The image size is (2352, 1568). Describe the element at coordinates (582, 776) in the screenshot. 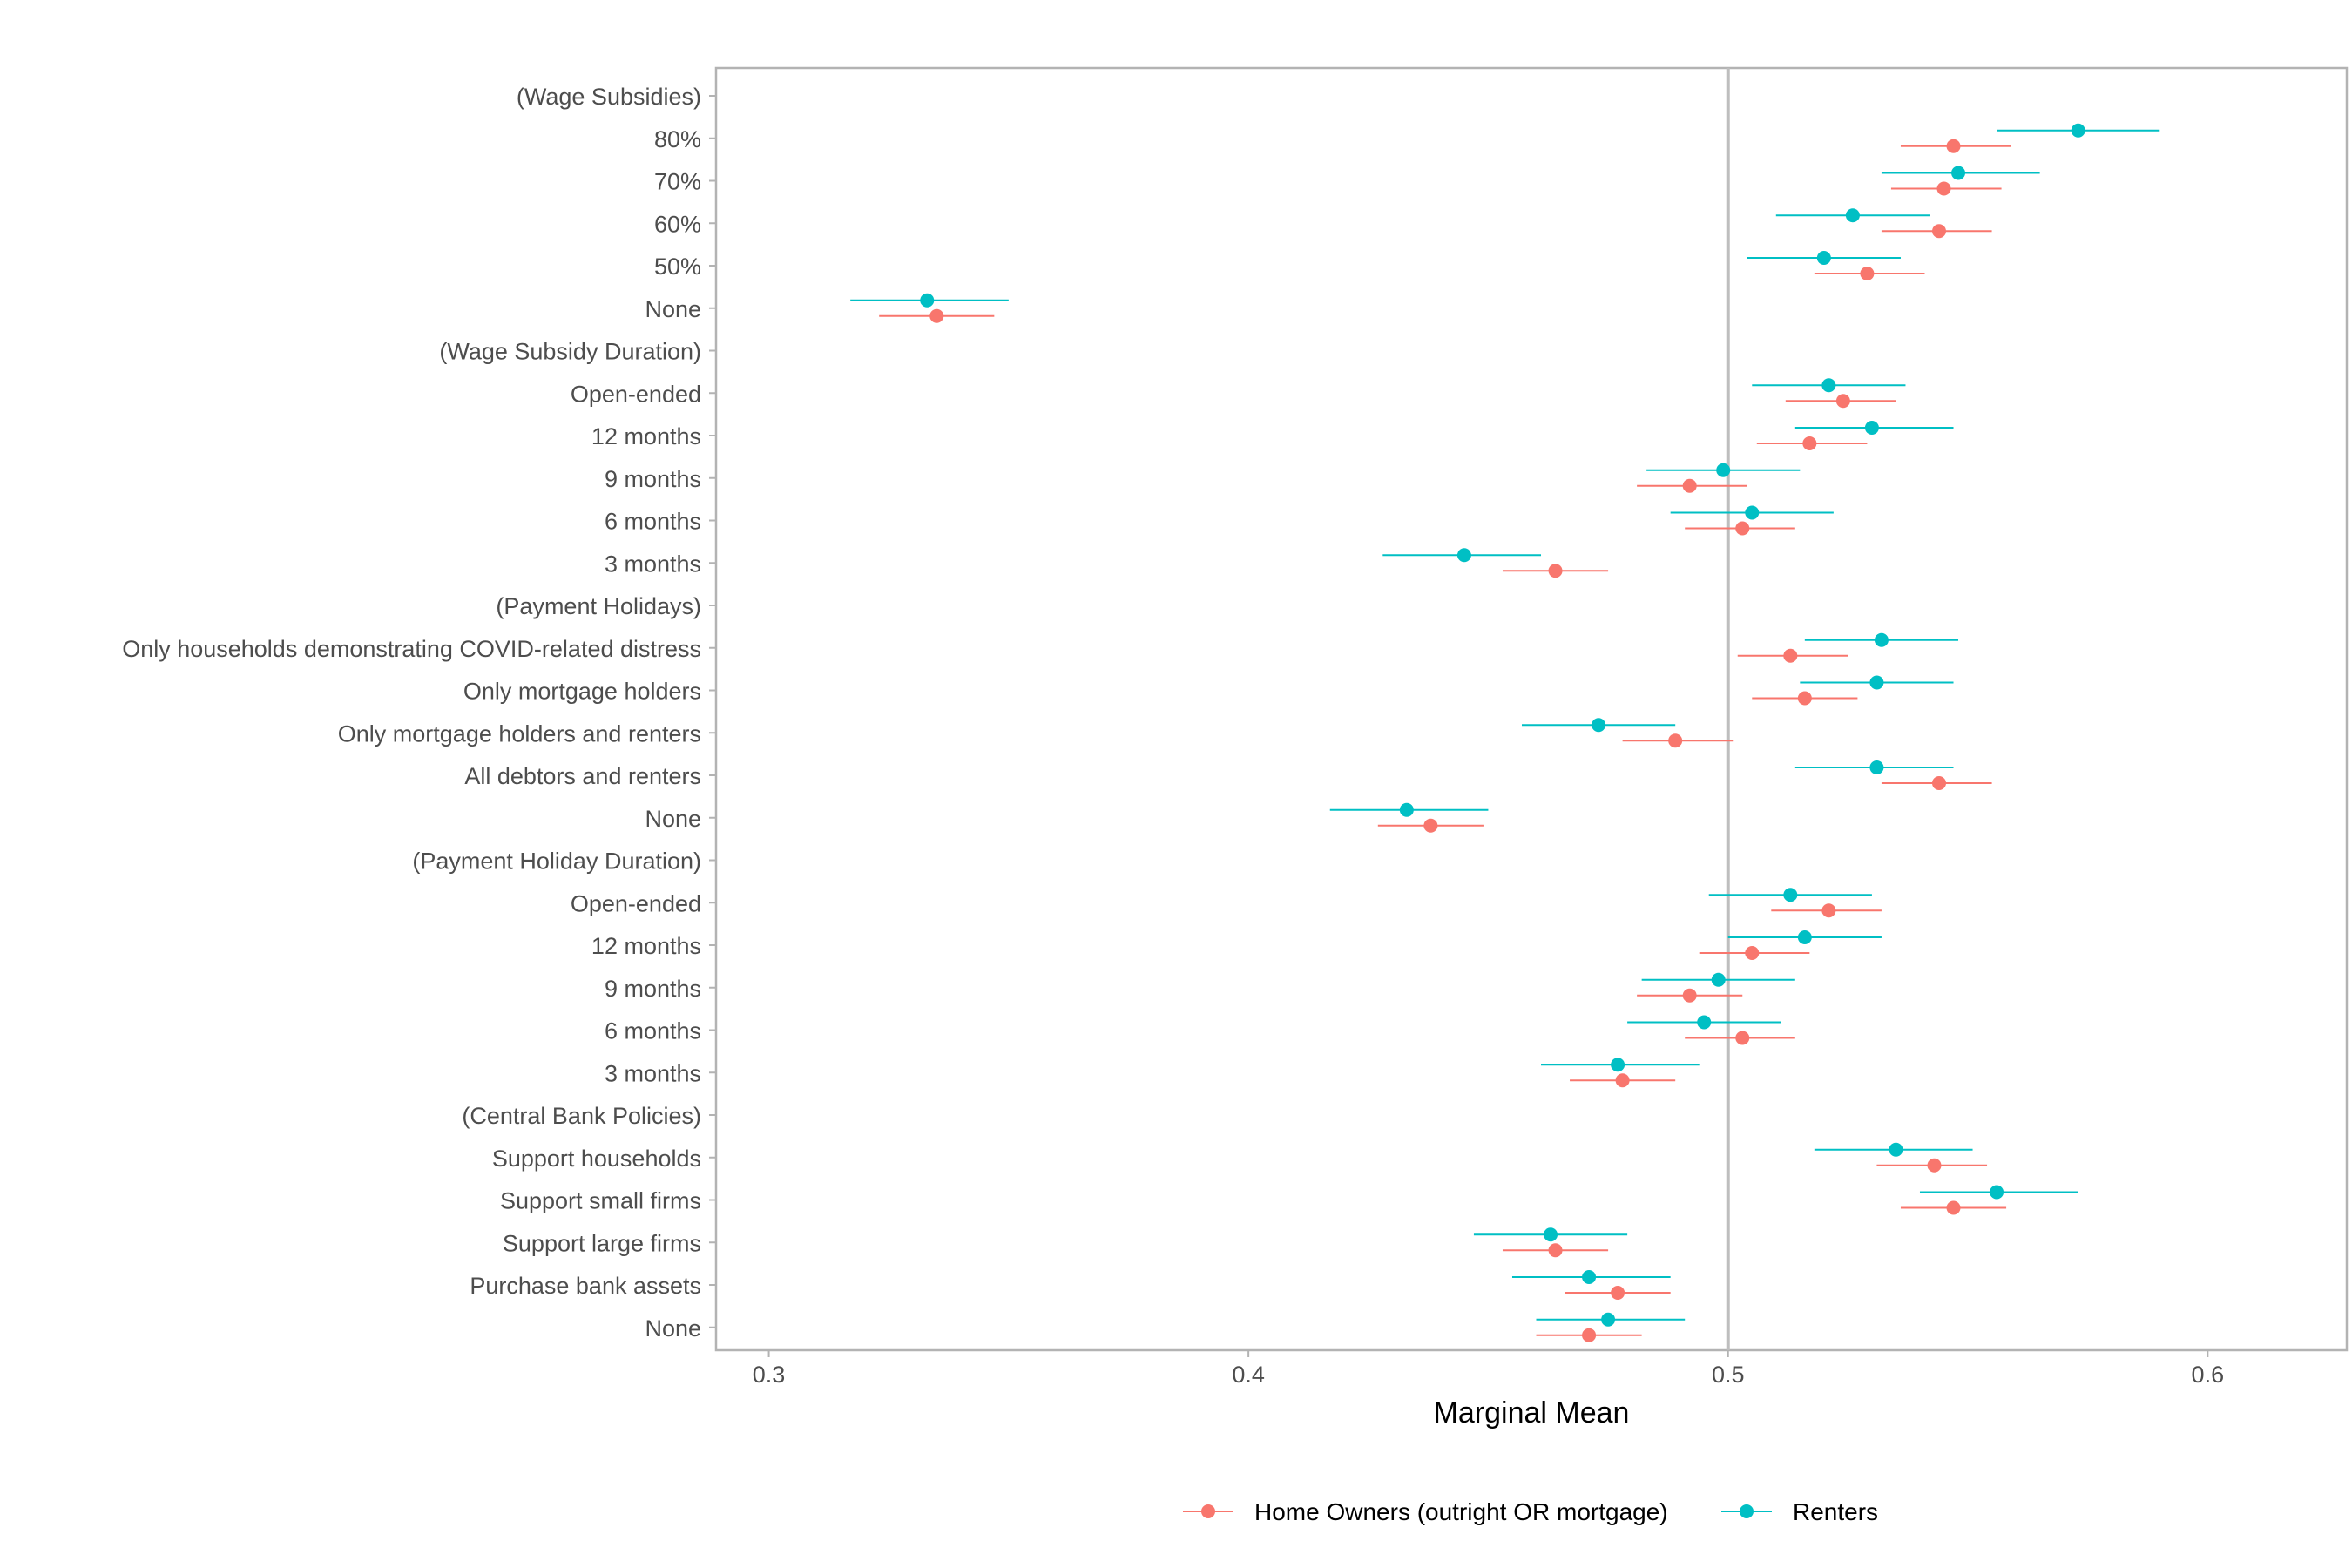

I see `y-tick-label: All debtors and renters` at that location.